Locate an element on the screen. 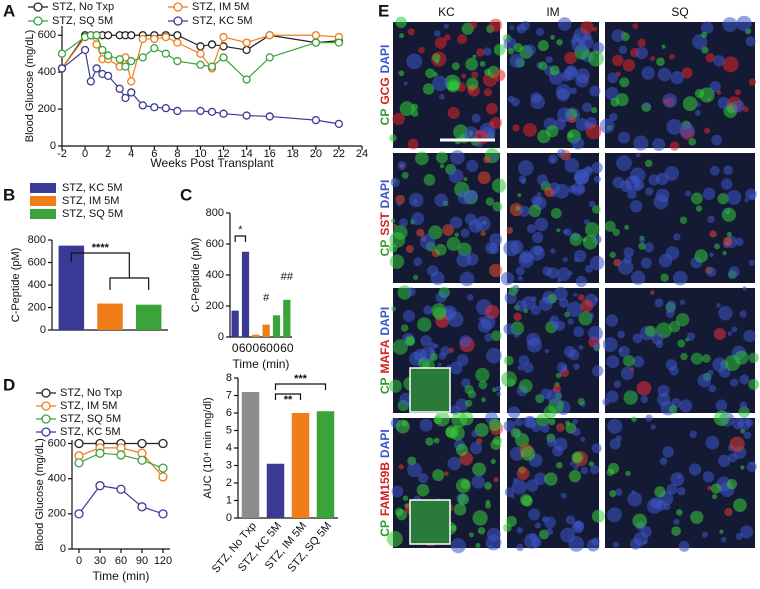 Image resolution: width=760 pixels, height=589 pixels. annotation: **** is located at coordinates (101, 248).